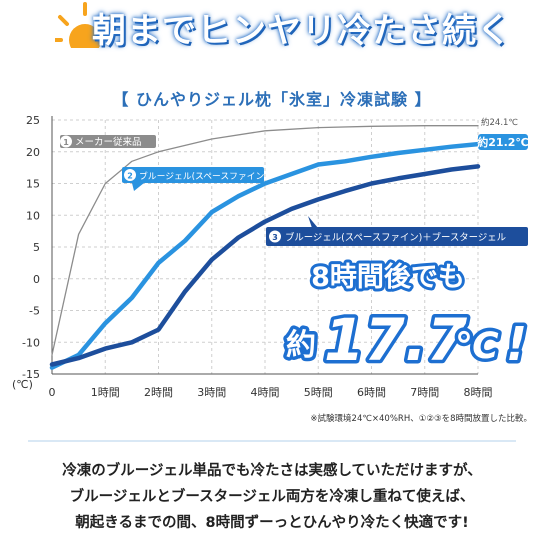 The height and width of the screenshot is (544, 544). Describe the element at coordinates (22, 384) in the screenshot. I see `y-unit-label: (℃)` at that location.